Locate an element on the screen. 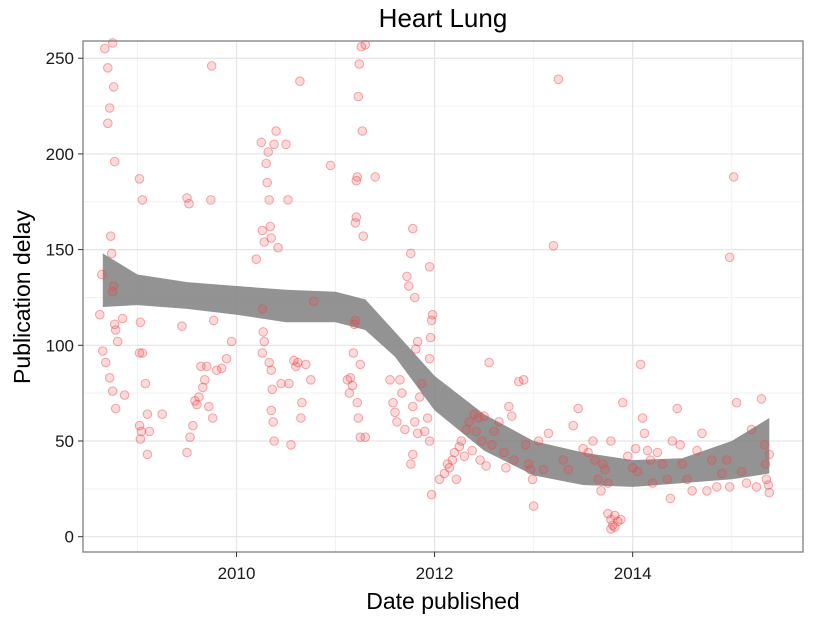 This screenshot has height=623, width=825. y-tick-label: 250 is located at coordinates (60, 58).